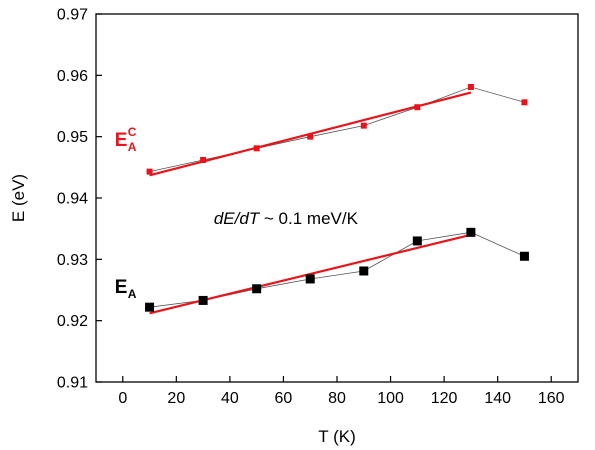  Describe the element at coordinates (72, 137) in the screenshot. I see `y-tick-label: 0.95` at that location.